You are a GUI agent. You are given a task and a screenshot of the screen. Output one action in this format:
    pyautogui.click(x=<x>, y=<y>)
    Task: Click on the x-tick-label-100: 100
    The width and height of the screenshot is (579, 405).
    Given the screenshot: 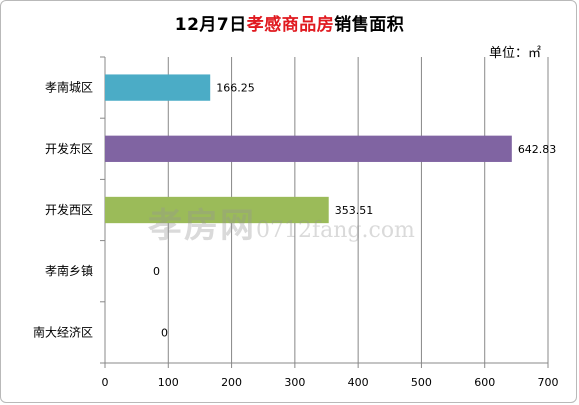 What is the action you would take?
    pyautogui.click(x=168, y=382)
    